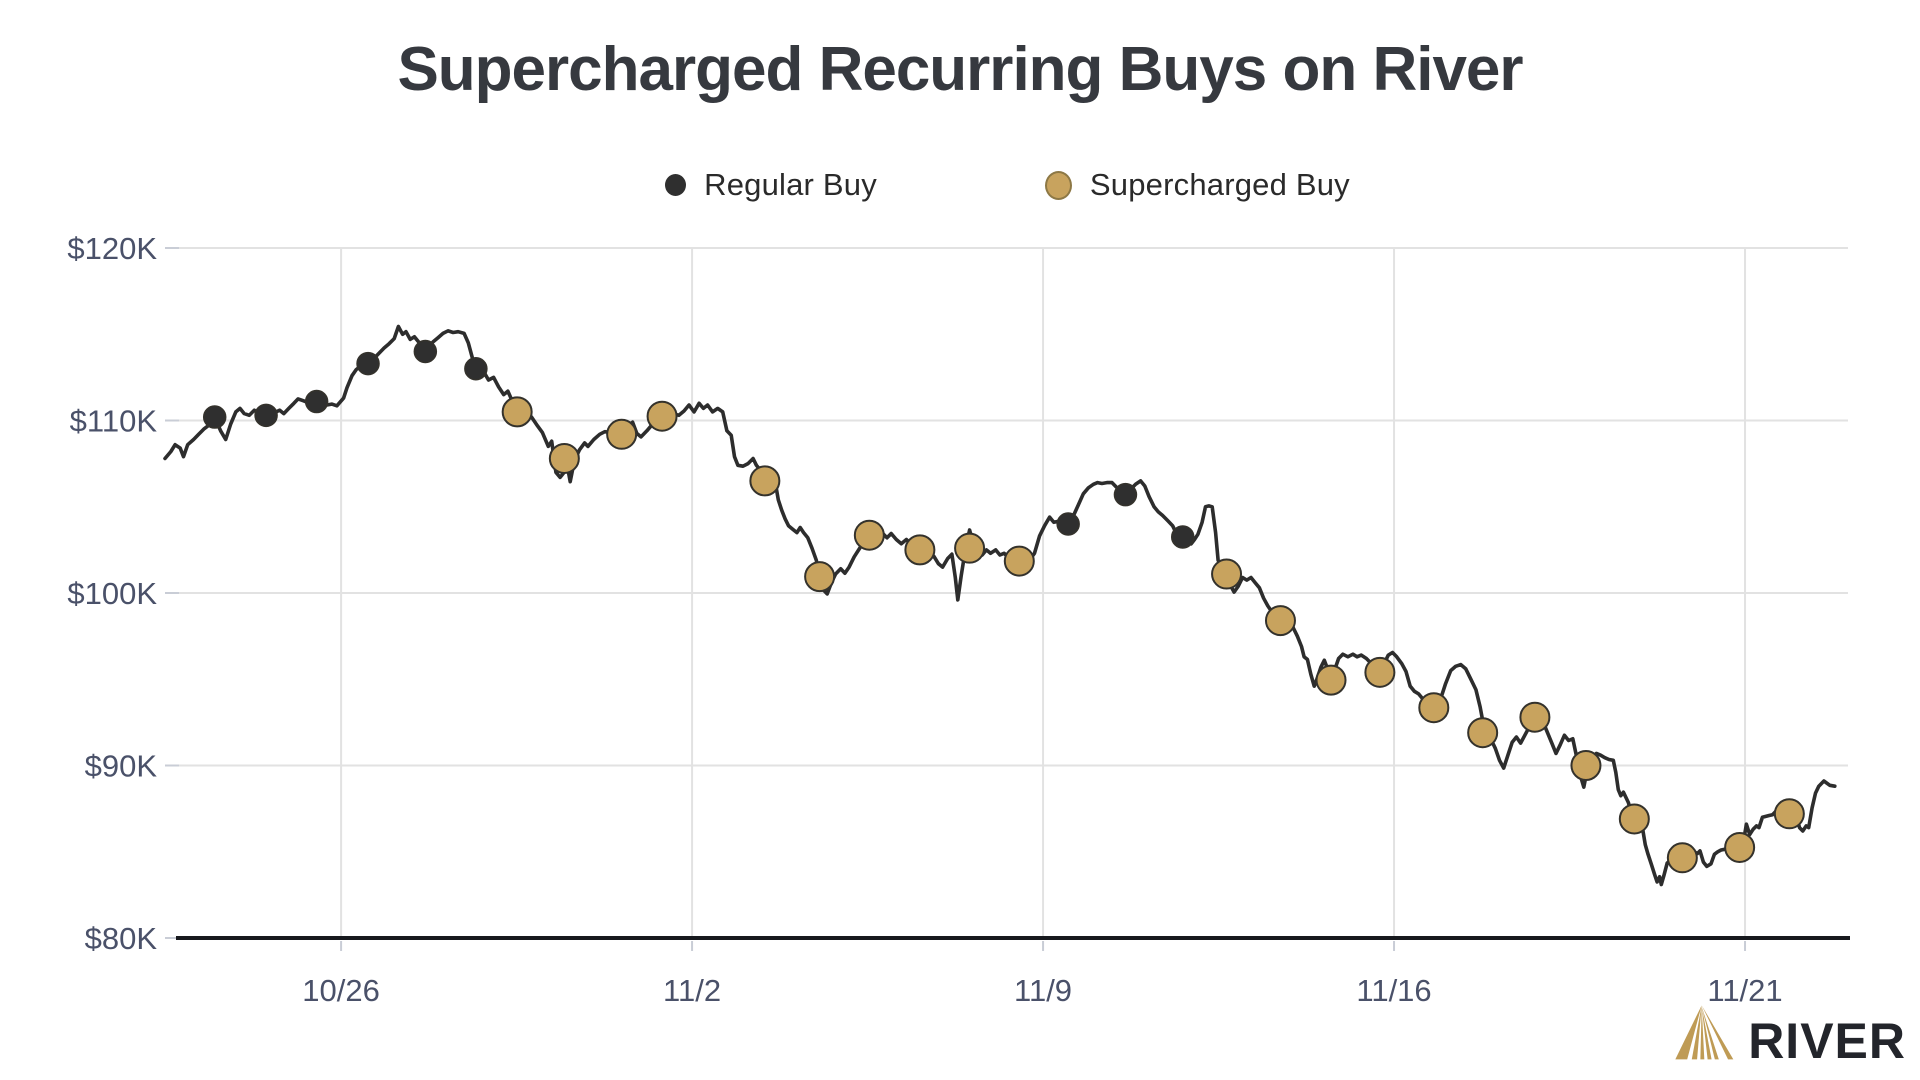  Describe the element at coordinates (676, 185) in the screenshot. I see `regular-buy-swatch-icon` at that location.